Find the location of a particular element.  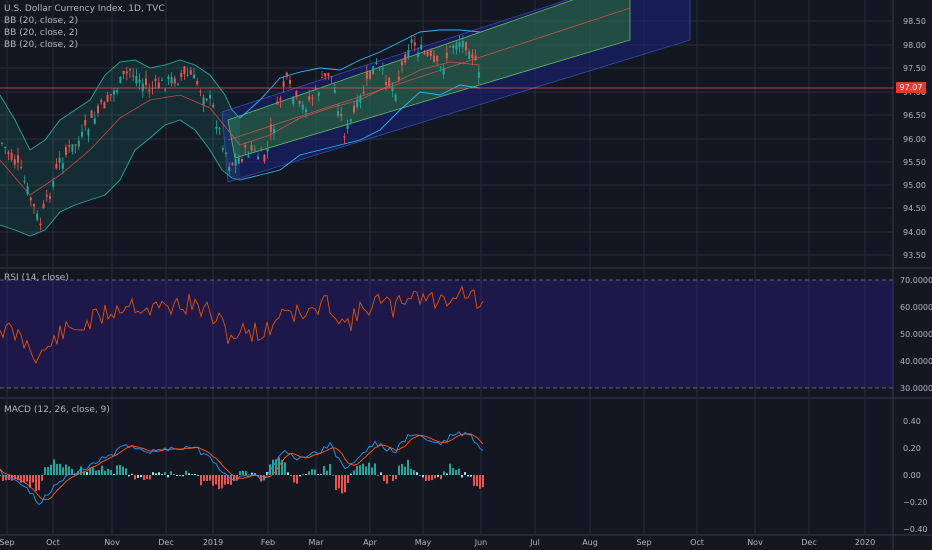

last-price-tag: 97.07 is located at coordinates (911, 87).